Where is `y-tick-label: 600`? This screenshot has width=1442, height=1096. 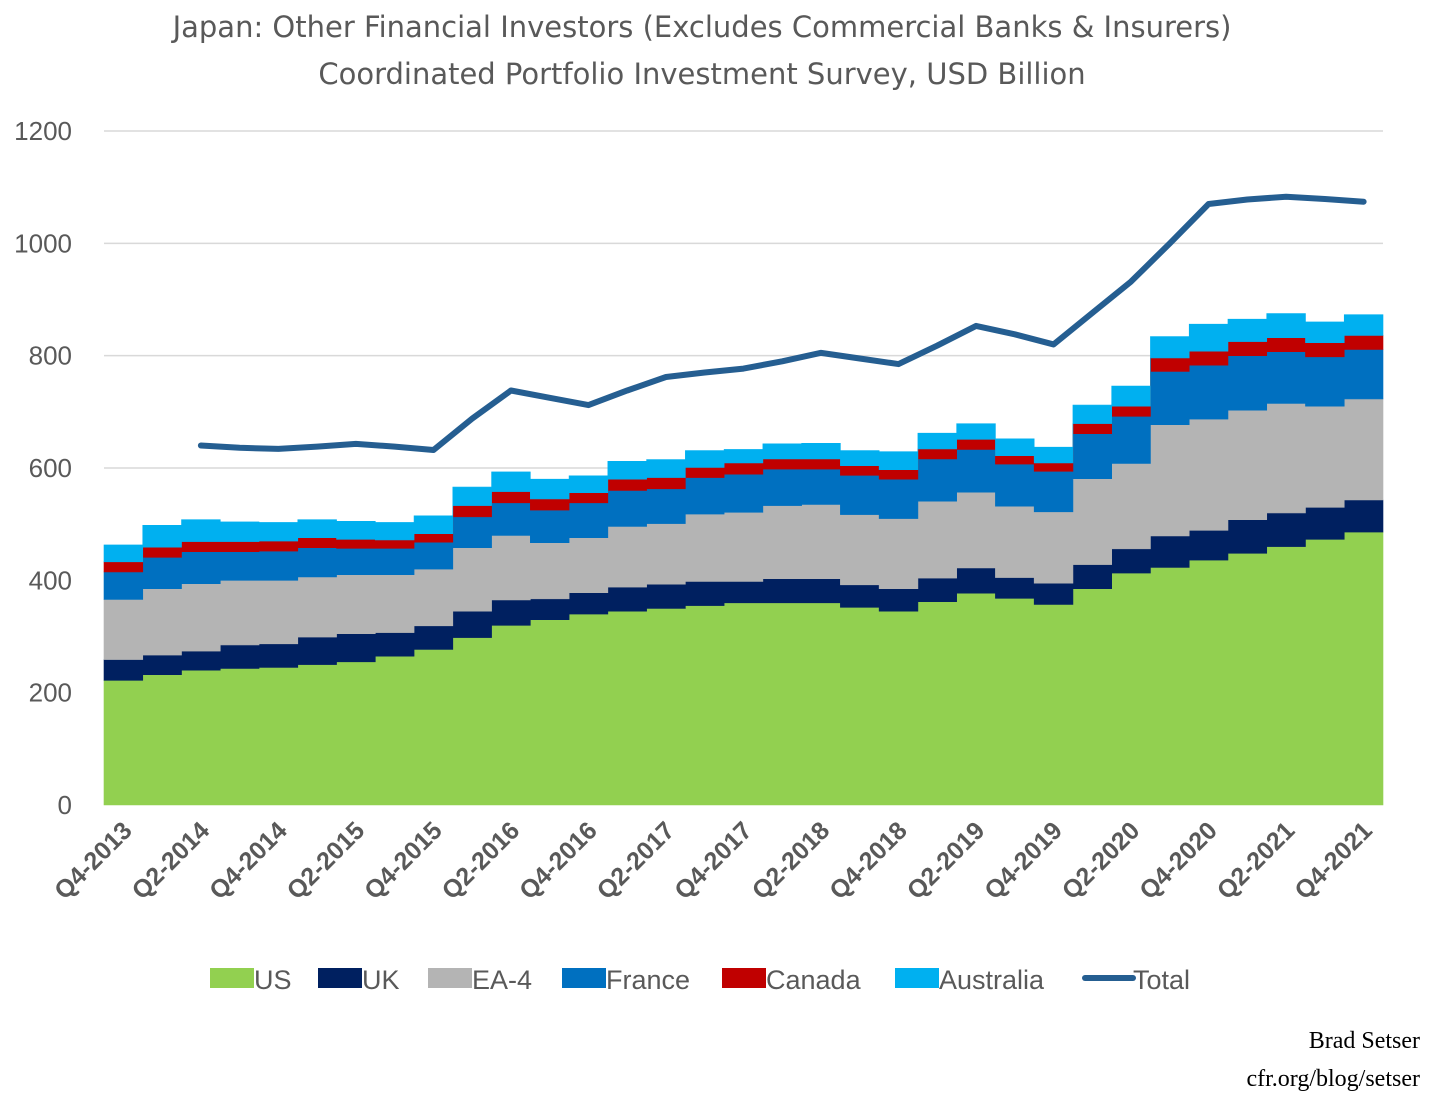 y-tick-label: 600 is located at coordinates (50, 468).